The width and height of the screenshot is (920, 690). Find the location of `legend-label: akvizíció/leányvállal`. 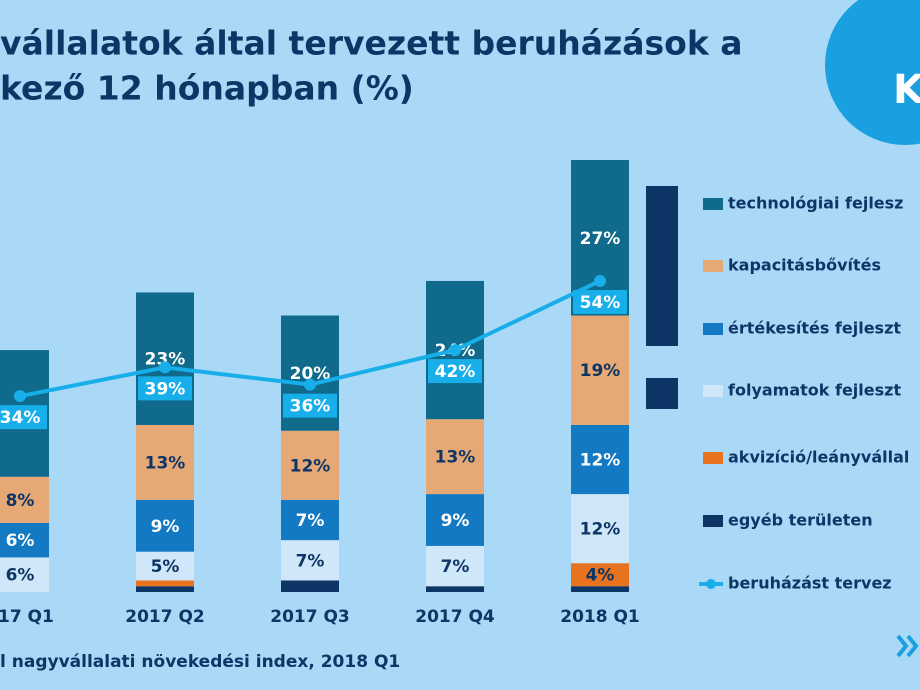

legend-label: akvizíció/leányvállal is located at coordinates (818, 457).